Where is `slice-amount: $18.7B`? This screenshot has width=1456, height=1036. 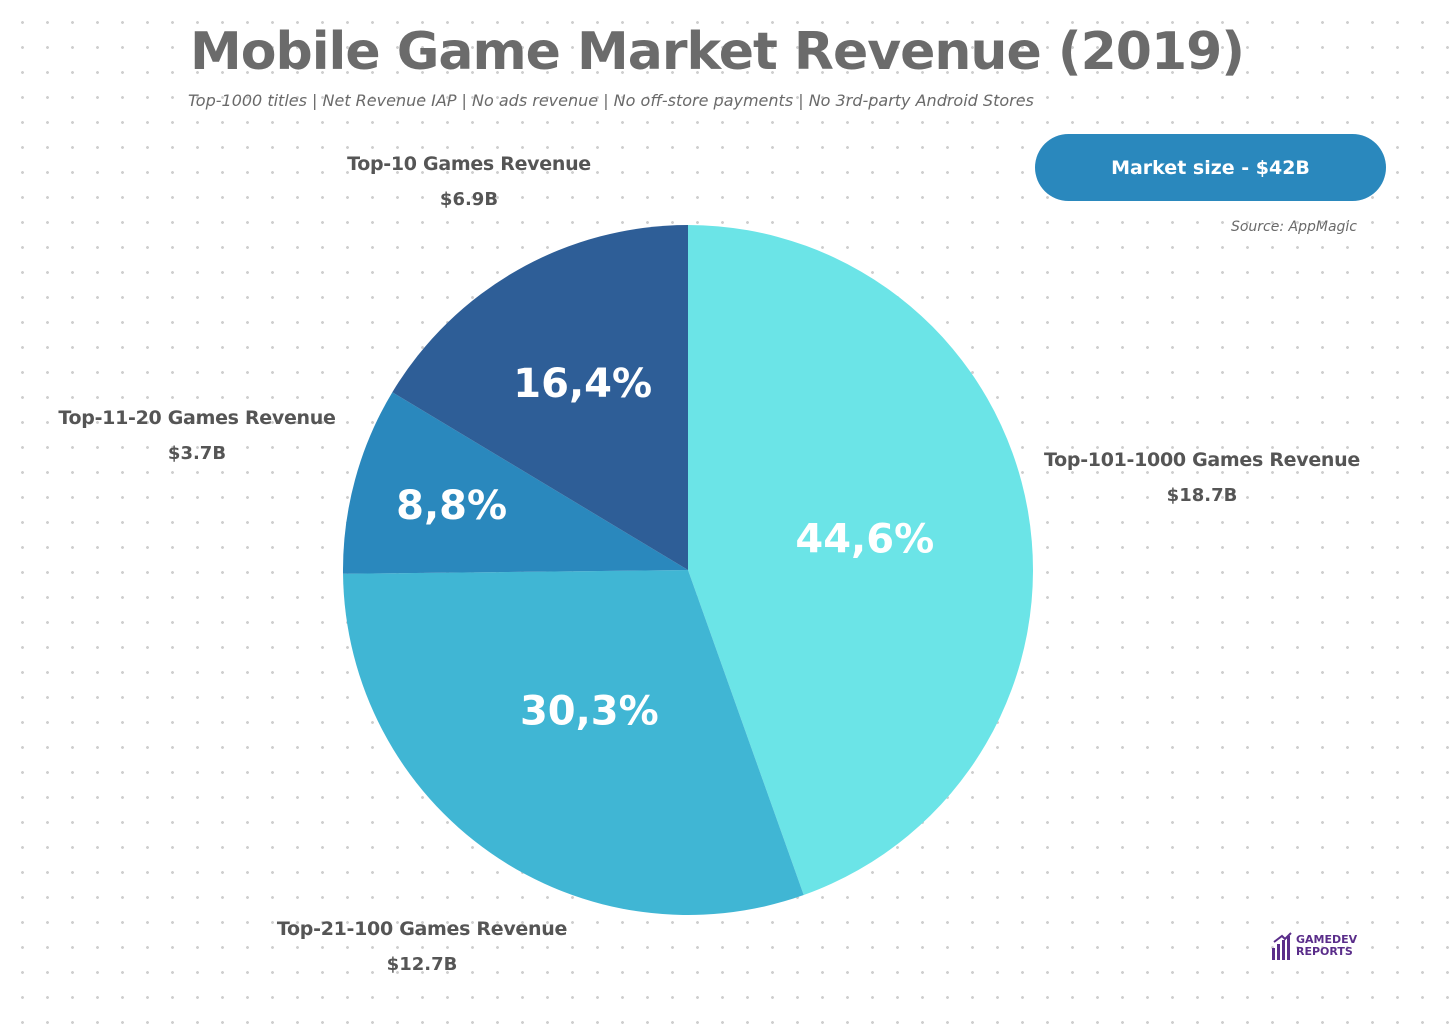
slice-amount: $18.7B is located at coordinates (1202, 495).